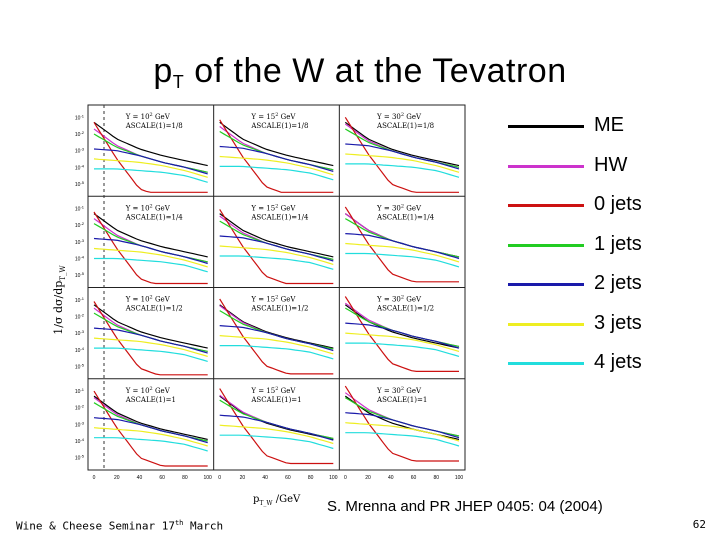 Image resolution: width=720 pixels, height=540 pixels. What do you see at coordinates (605, 326) in the screenshot?
I see `legend-item: 3 jets` at bounding box center [605, 326].